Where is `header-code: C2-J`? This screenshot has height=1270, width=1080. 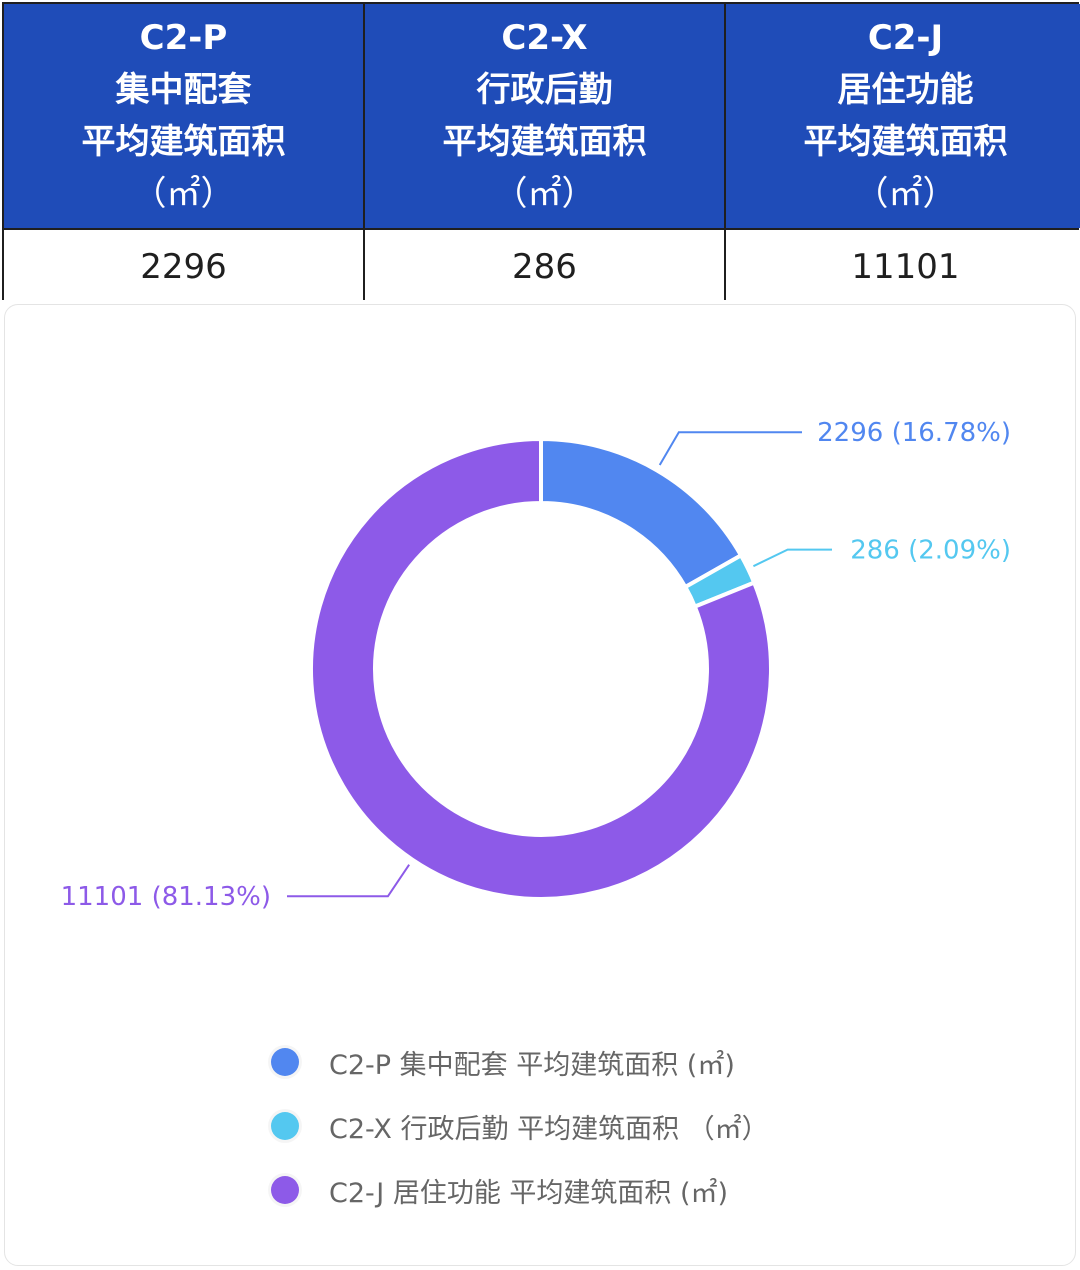
header-code: C2-J is located at coordinates (905, 38).